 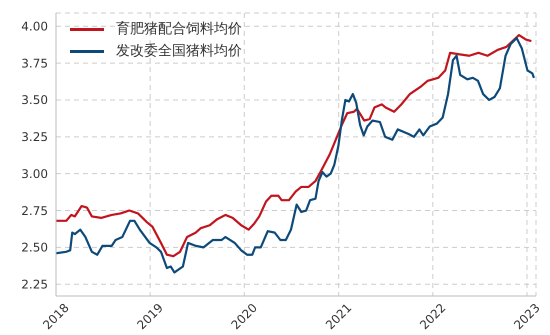 What do you see at coordinates (34, 284) in the screenshot?
I see `y-tick-label: 2.25` at bounding box center [34, 284].